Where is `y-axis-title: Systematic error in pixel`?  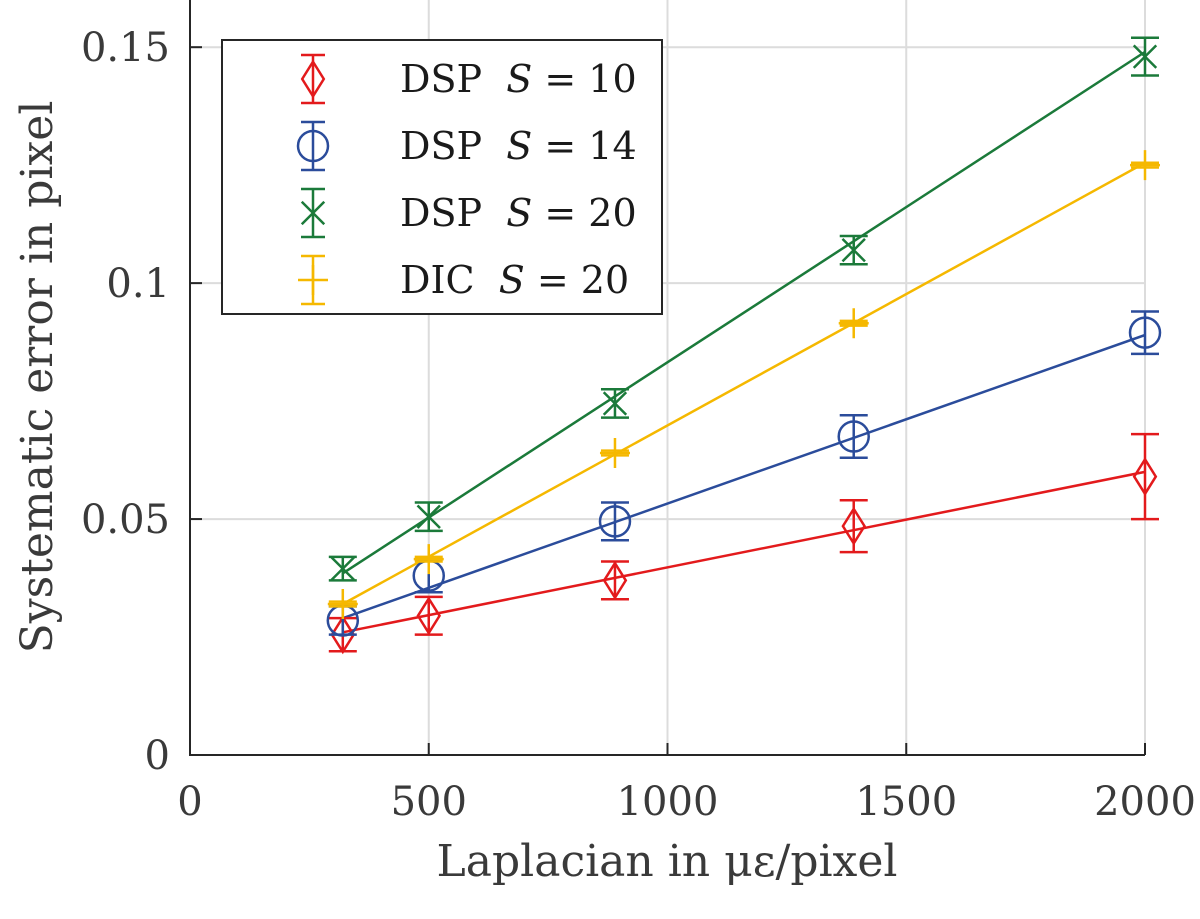 y-axis-title: Systematic error in pixel is located at coordinates (37, 377).